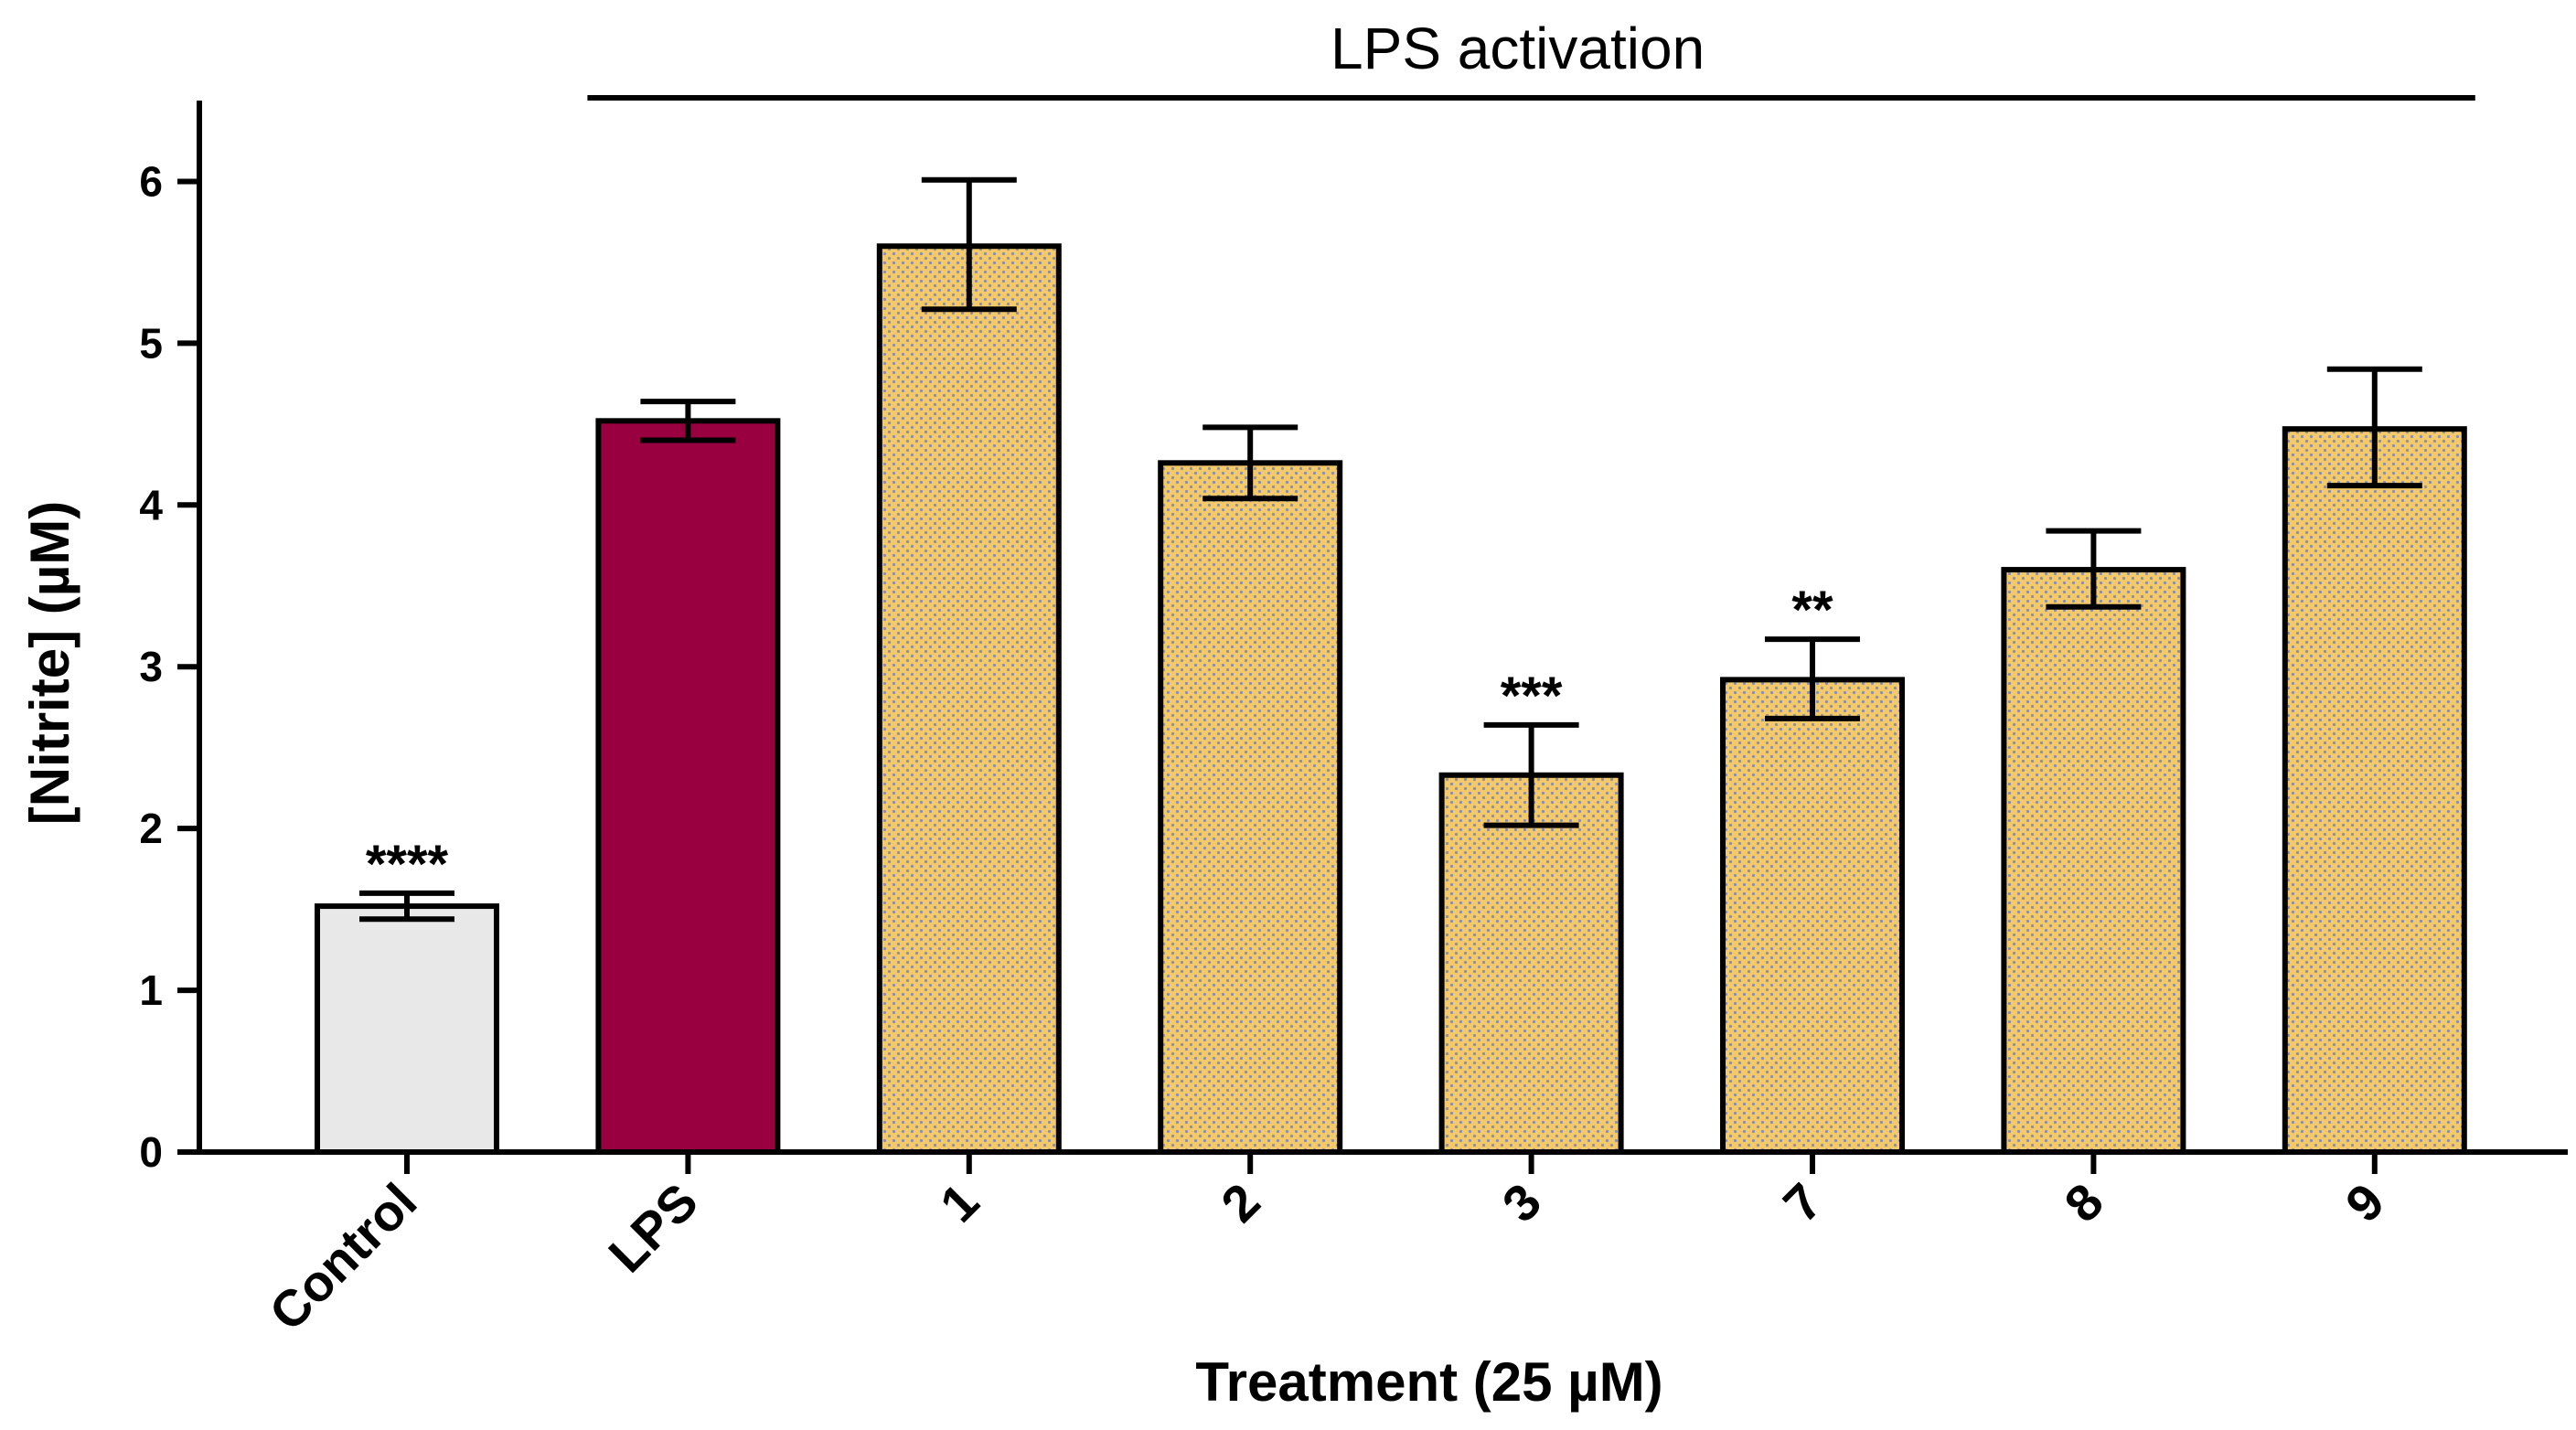 The image size is (2576, 1430). What do you see at coordinates (342, 1257) in the screenshot?
I see `x-tick-label: Control` at bounding box center [342, 1257].